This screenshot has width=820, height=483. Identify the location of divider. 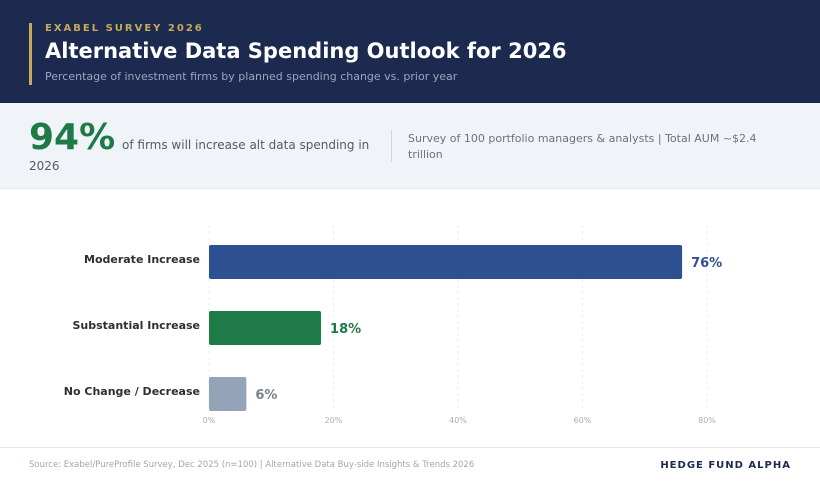
(391, 146).